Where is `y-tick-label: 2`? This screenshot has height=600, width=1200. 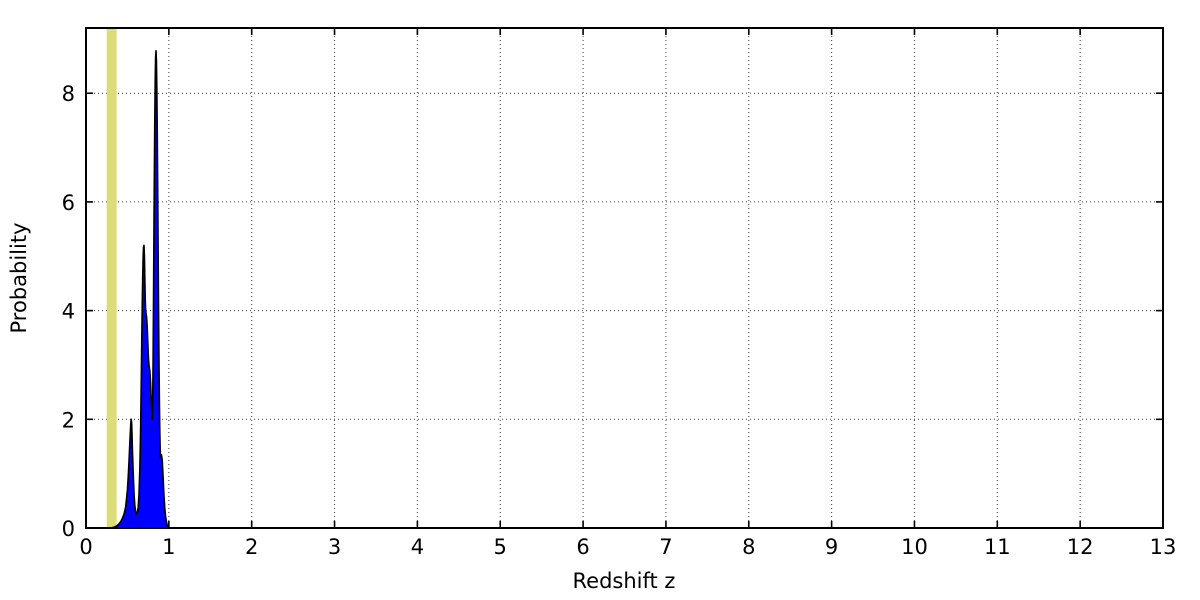
y-tick-label: 2 is located at coordinates (68, 420).